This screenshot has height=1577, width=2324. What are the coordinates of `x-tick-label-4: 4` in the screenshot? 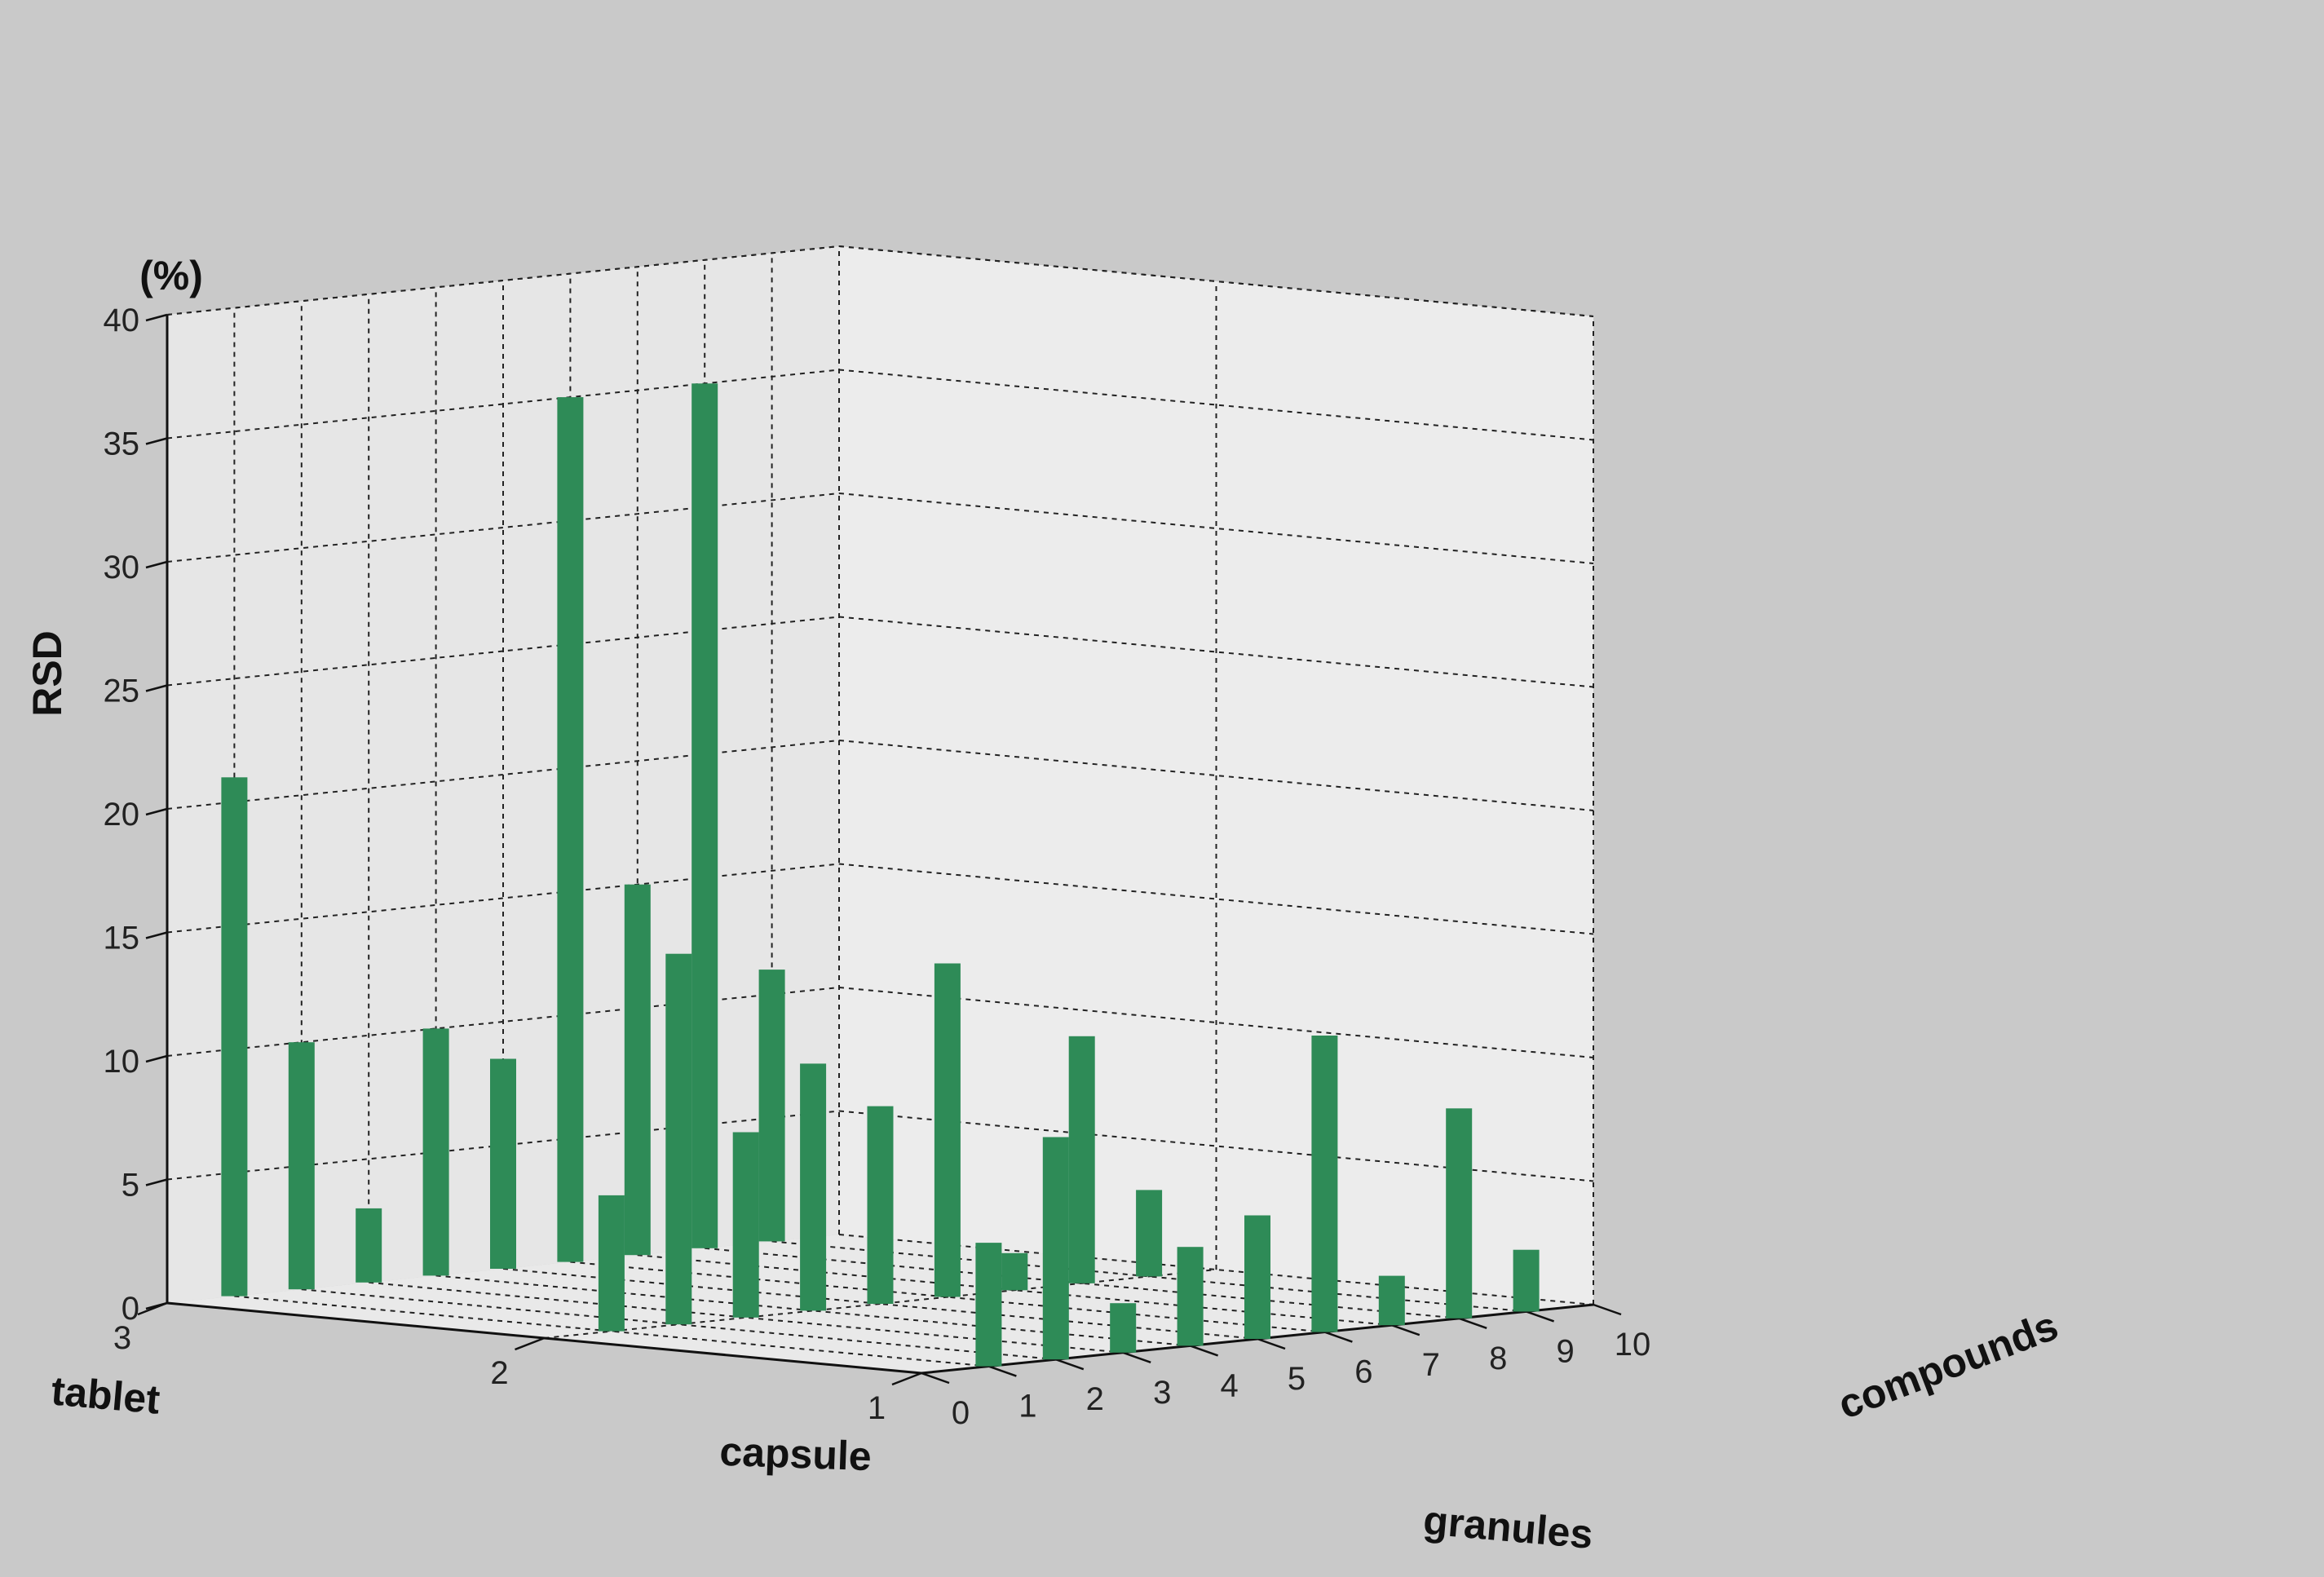 It's located at (1229, 1385).